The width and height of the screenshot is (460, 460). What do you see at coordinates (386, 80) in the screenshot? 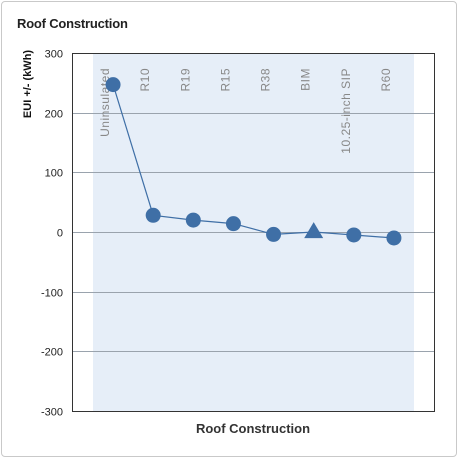
I see `category-label: R60` at bounding box center [386, 80].